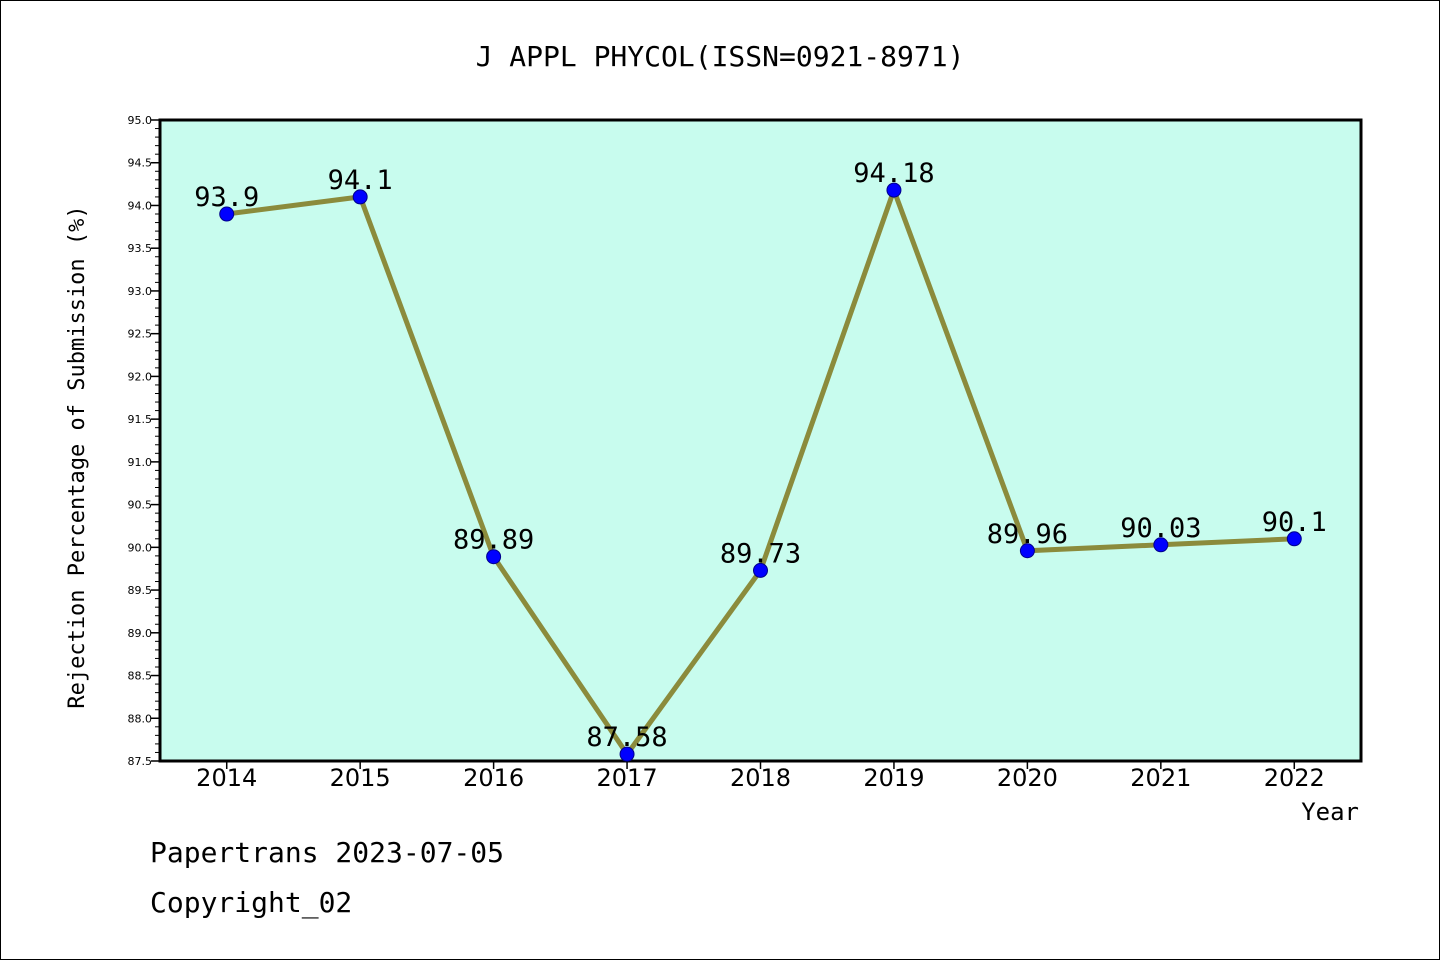 The width and height of the screenshot is (1440, 960). What do you see at coordinates (626, 737) in the screenshot?
I see `data-label: 87.58` at bounding box center [626, 737].